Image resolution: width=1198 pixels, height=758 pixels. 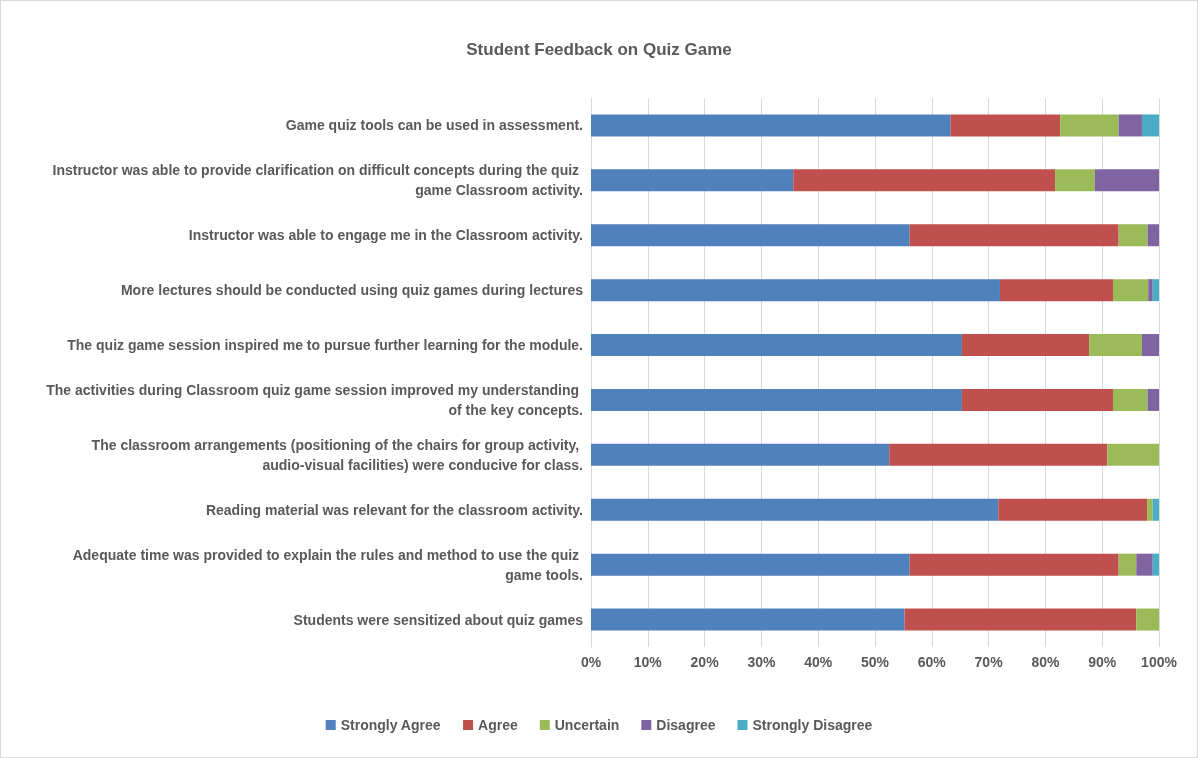 I want to click on x-tick-label: 10%, so click(x=648, y=662).